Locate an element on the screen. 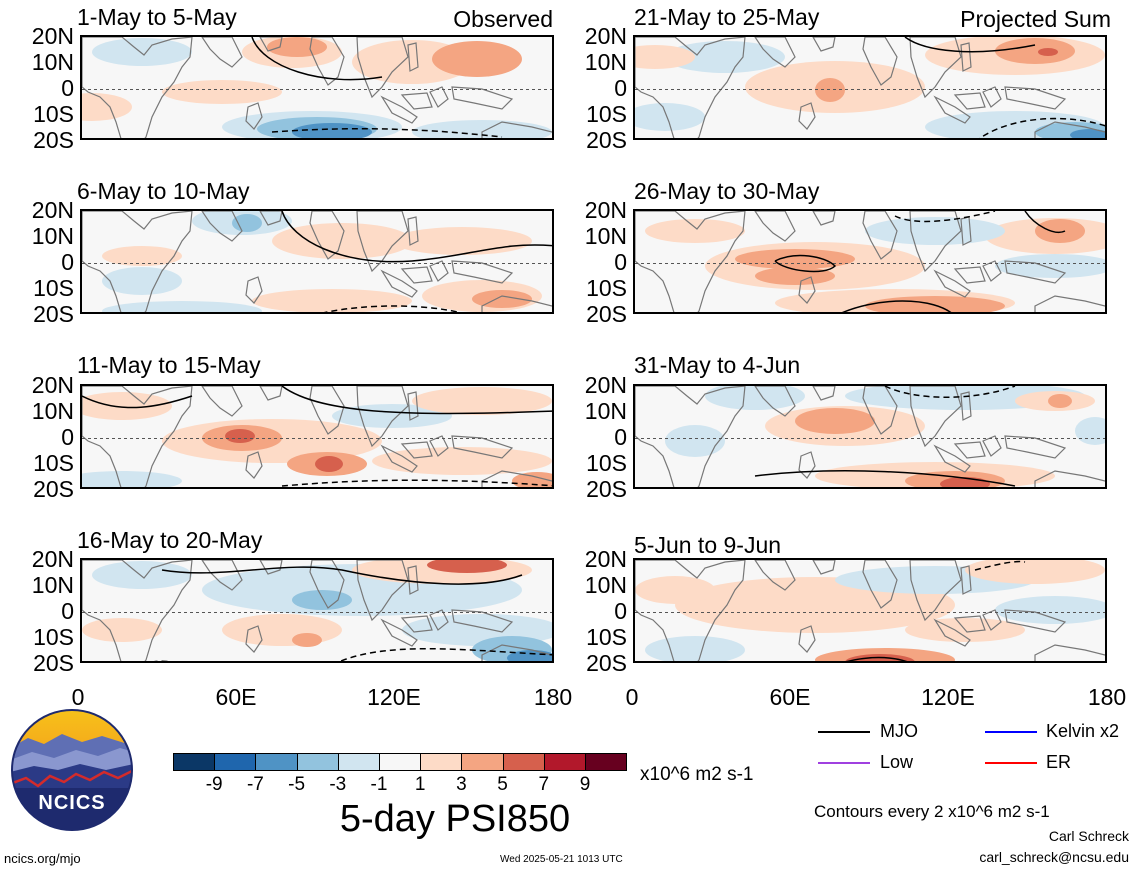 This screenshot has width=1135, height=872. panel-label-observed: Observed is located at coordinates (503, 19).